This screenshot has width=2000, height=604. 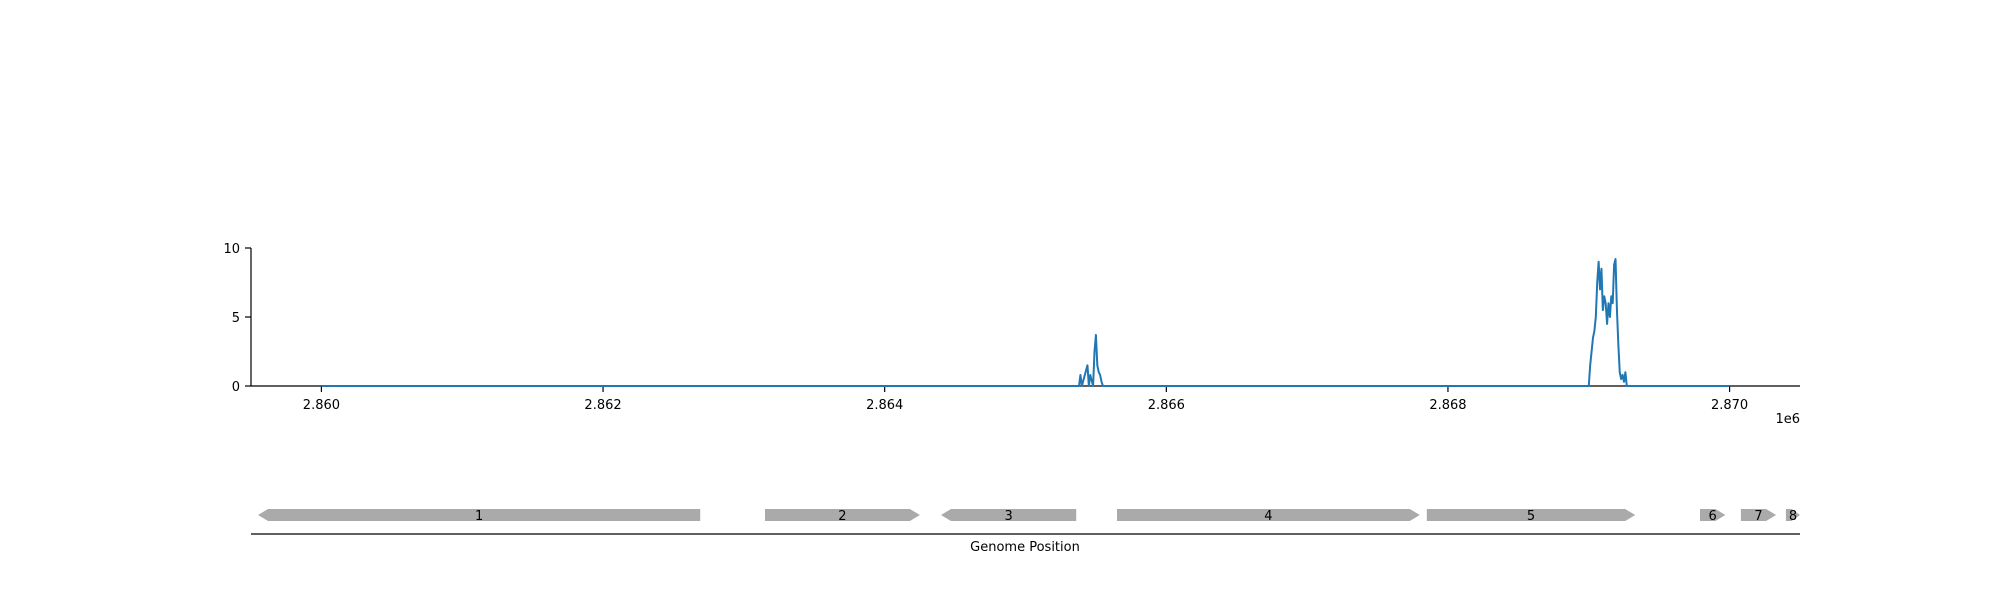 I want to click on y-tick-label: 5, so click(x=236, y=318).